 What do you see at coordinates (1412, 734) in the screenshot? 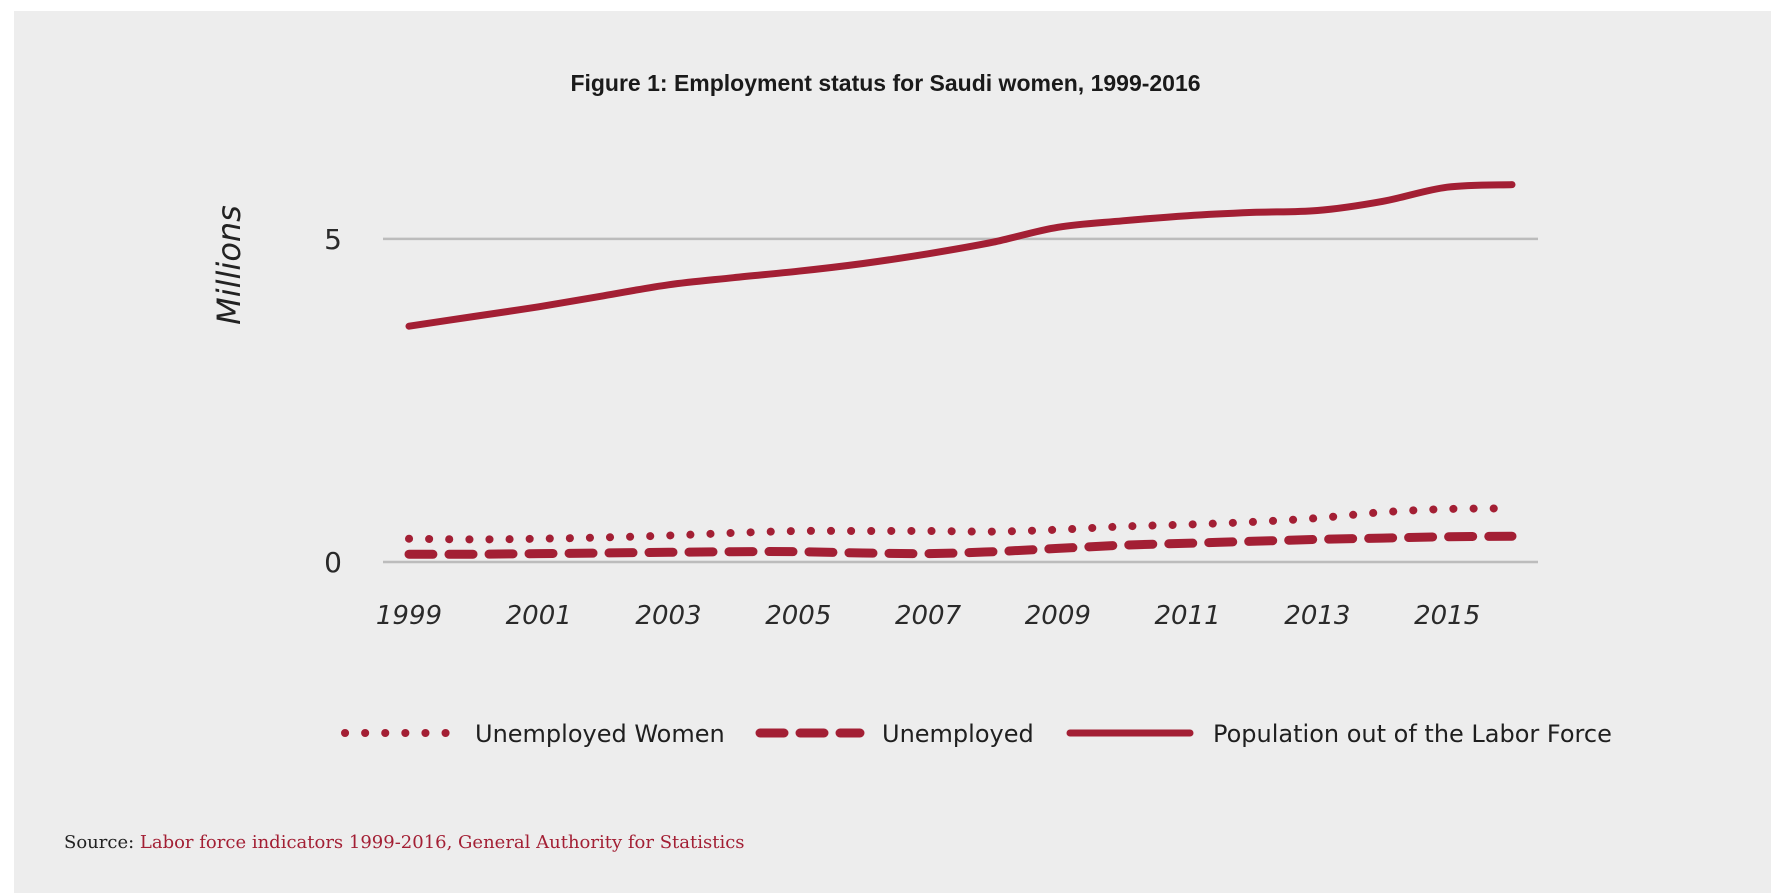
I see `legend-label: Population out of the Labor Force` at bounding box center [1412, 734].